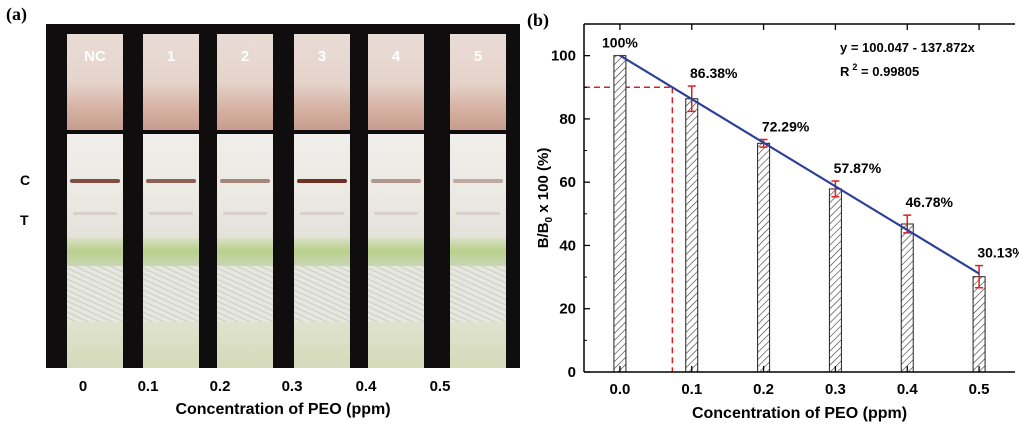  What do you see at coordinates (567, 245) in the screenshot?
I see `y-tick-label: 40` at bounding box center [567, 245].